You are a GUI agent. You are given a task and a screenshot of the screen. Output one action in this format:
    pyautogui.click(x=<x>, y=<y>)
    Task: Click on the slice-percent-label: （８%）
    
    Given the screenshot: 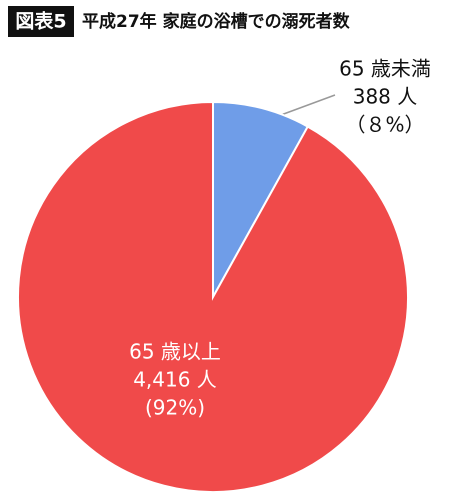 What is the action you would take?
    pyautogui.click(x=384, y=125)
    